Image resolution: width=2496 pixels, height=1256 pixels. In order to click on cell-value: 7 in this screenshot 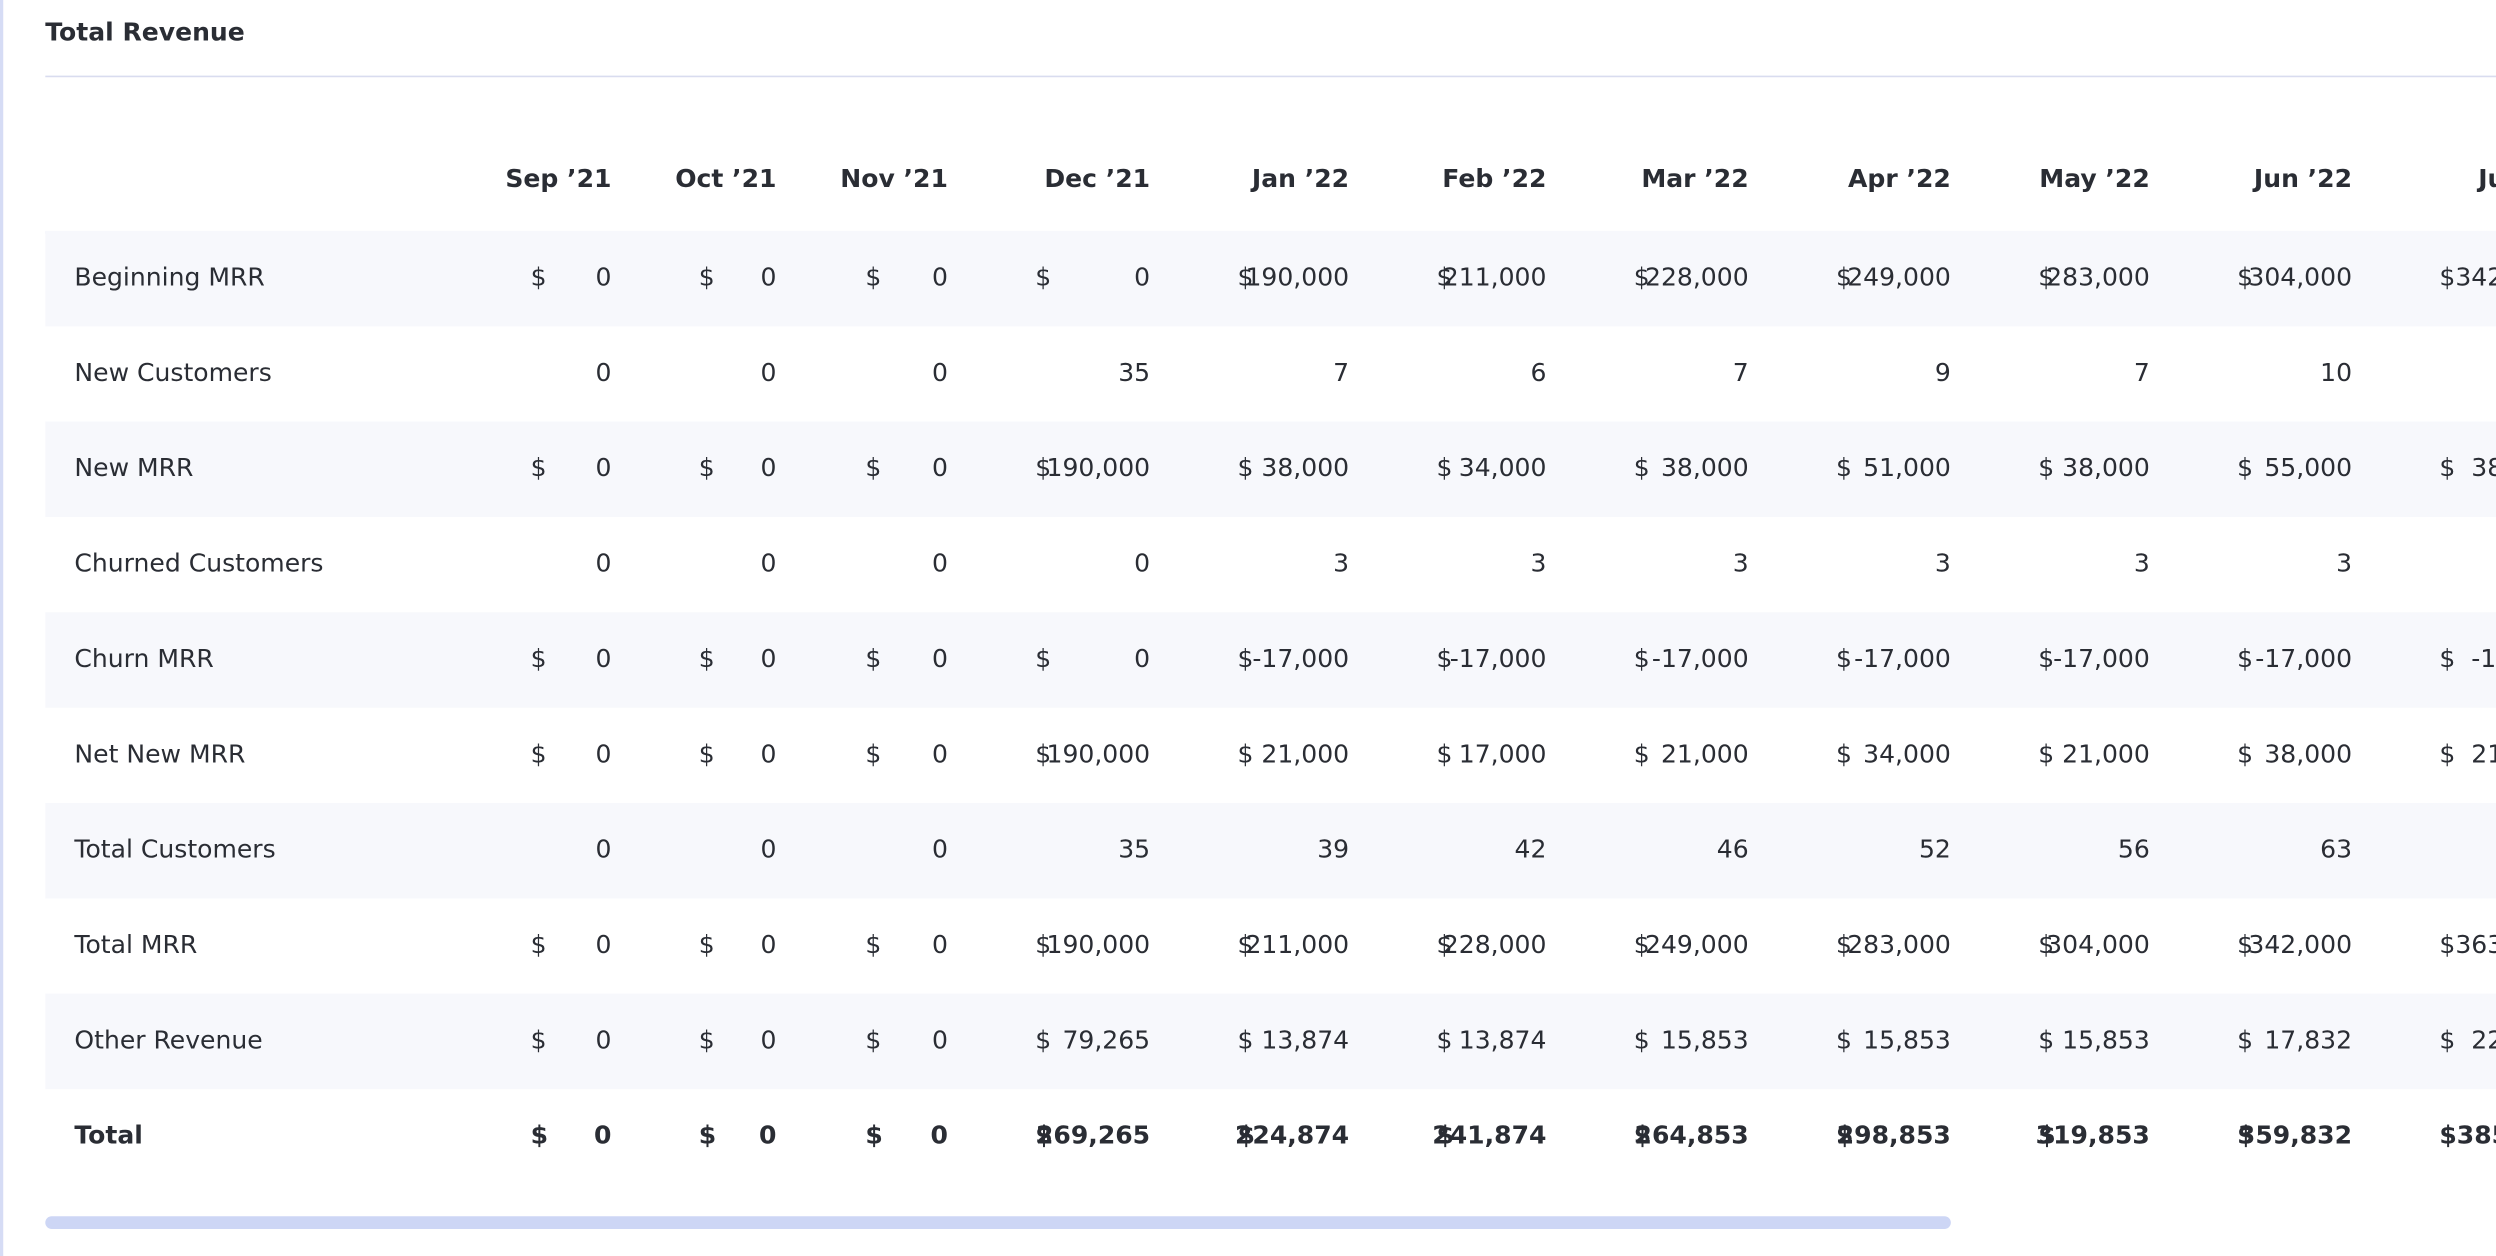, I will do `click(2142, 372)`.